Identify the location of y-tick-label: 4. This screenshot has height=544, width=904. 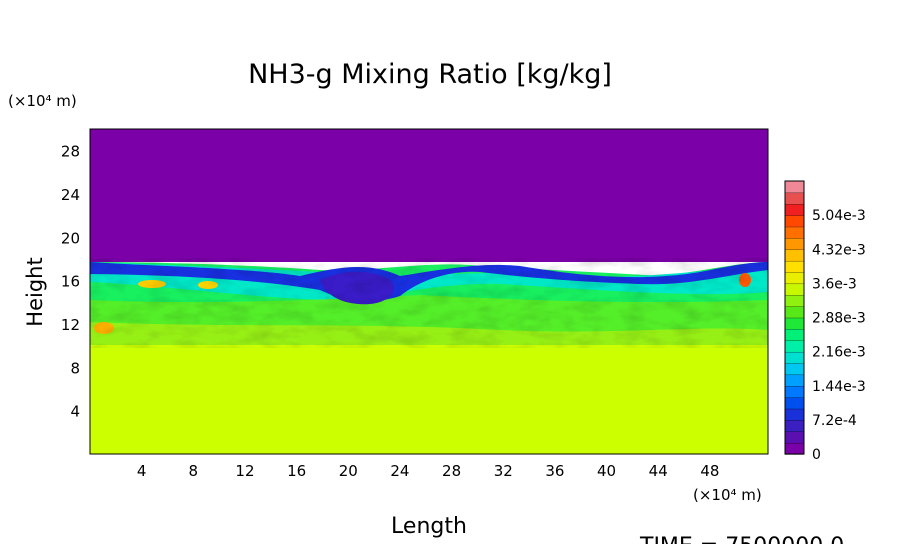
(75, 412).